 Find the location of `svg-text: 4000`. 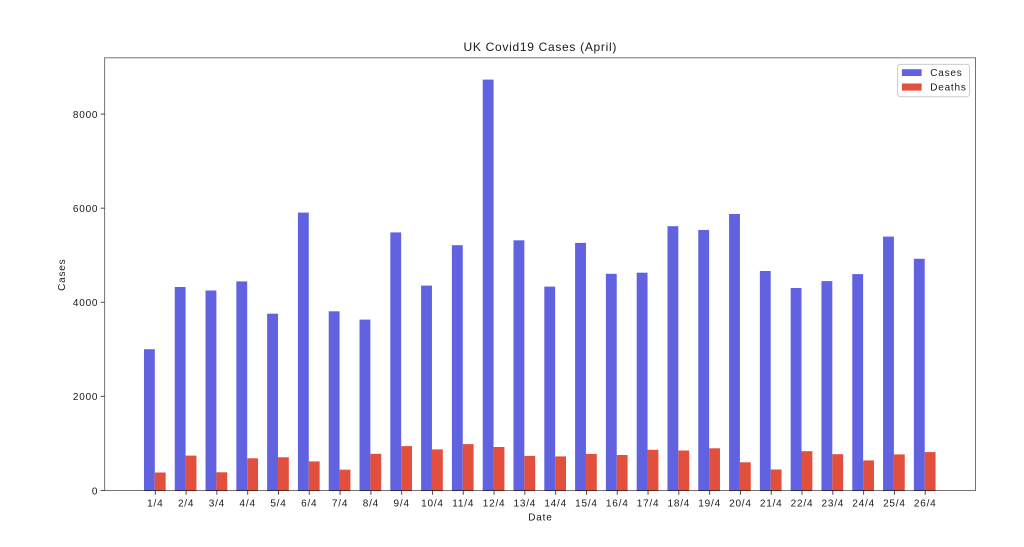

svg-text: 4000 is located at coordinates (85, 303).